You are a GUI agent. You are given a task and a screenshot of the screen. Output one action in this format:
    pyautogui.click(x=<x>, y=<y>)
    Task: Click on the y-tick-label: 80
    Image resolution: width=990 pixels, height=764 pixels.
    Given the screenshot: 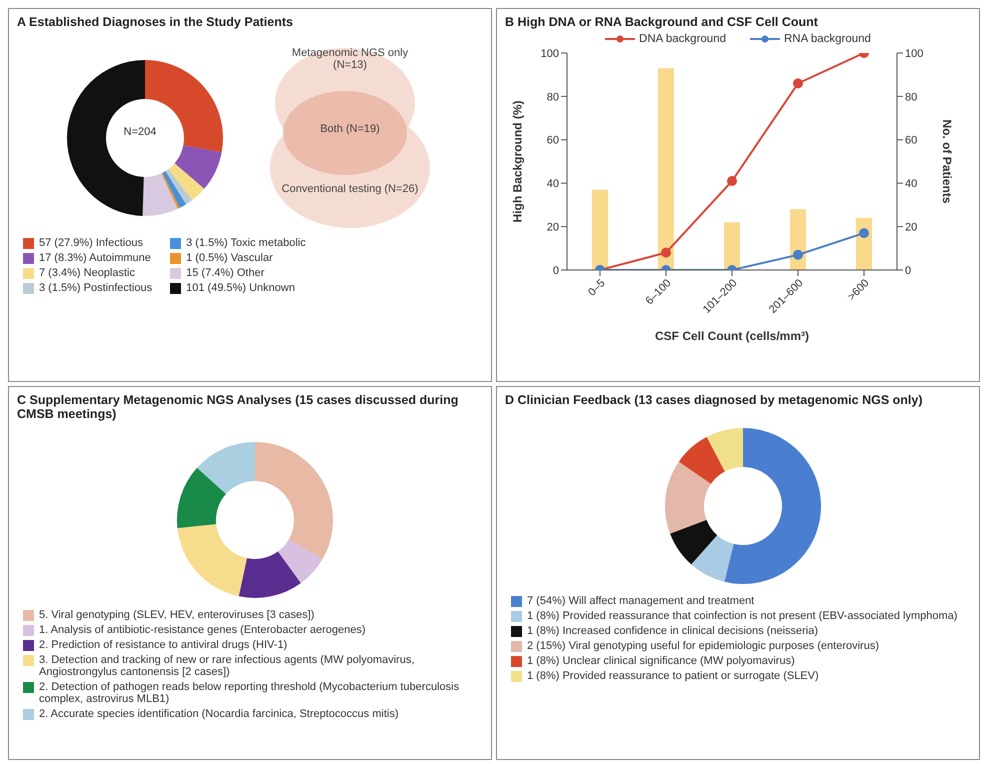 What is the action you would take?
    pyautogui.click(x=552, y=97)
    